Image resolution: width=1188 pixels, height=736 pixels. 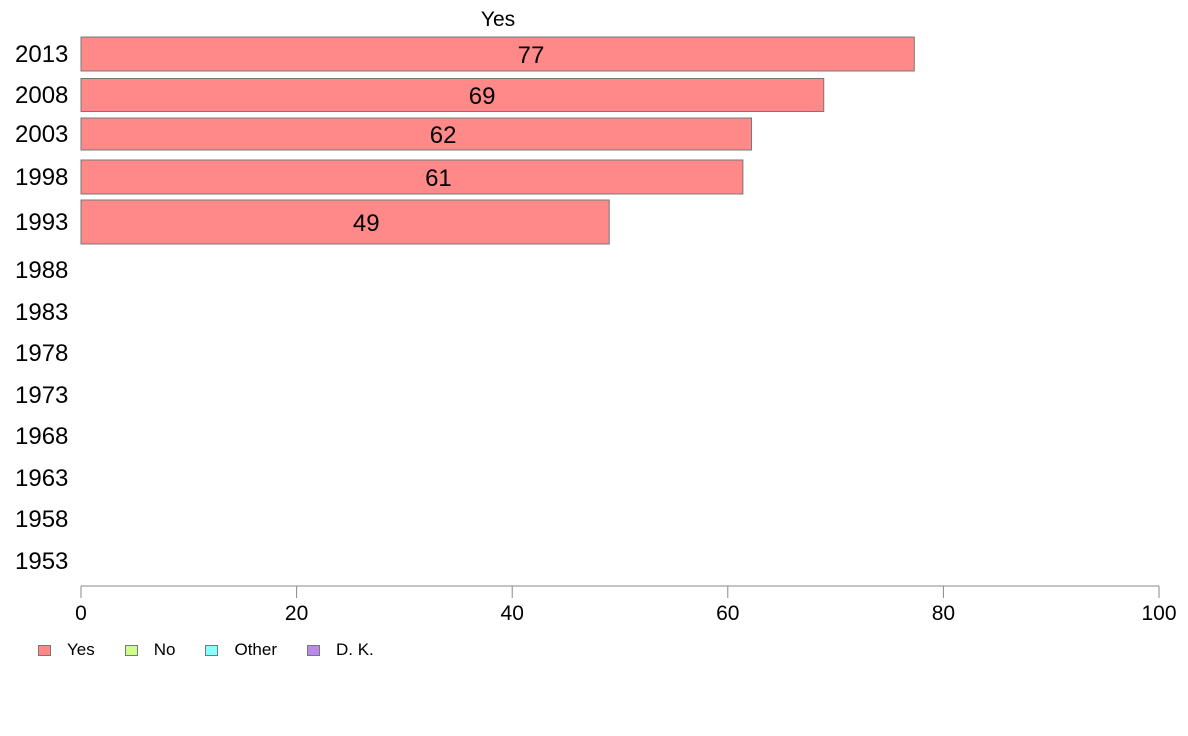 I want to click on x-tick-label: 40, so click(x=512, y=613).